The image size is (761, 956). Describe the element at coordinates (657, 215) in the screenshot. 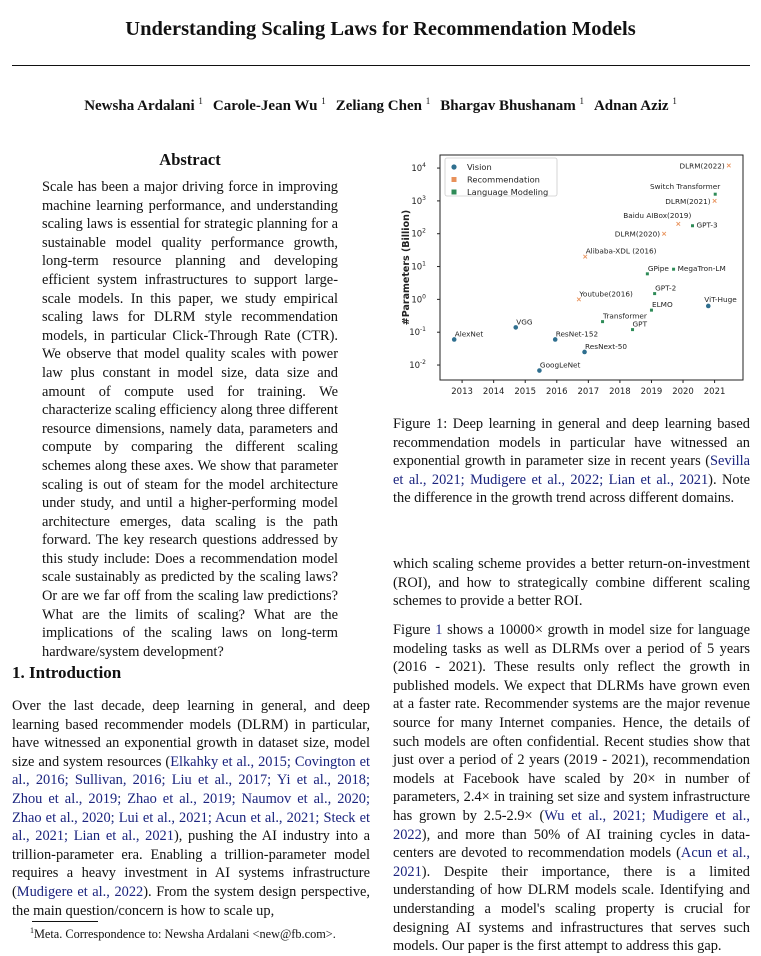

I see `data-point-label: Baidu AIBox(2019)` at that location.